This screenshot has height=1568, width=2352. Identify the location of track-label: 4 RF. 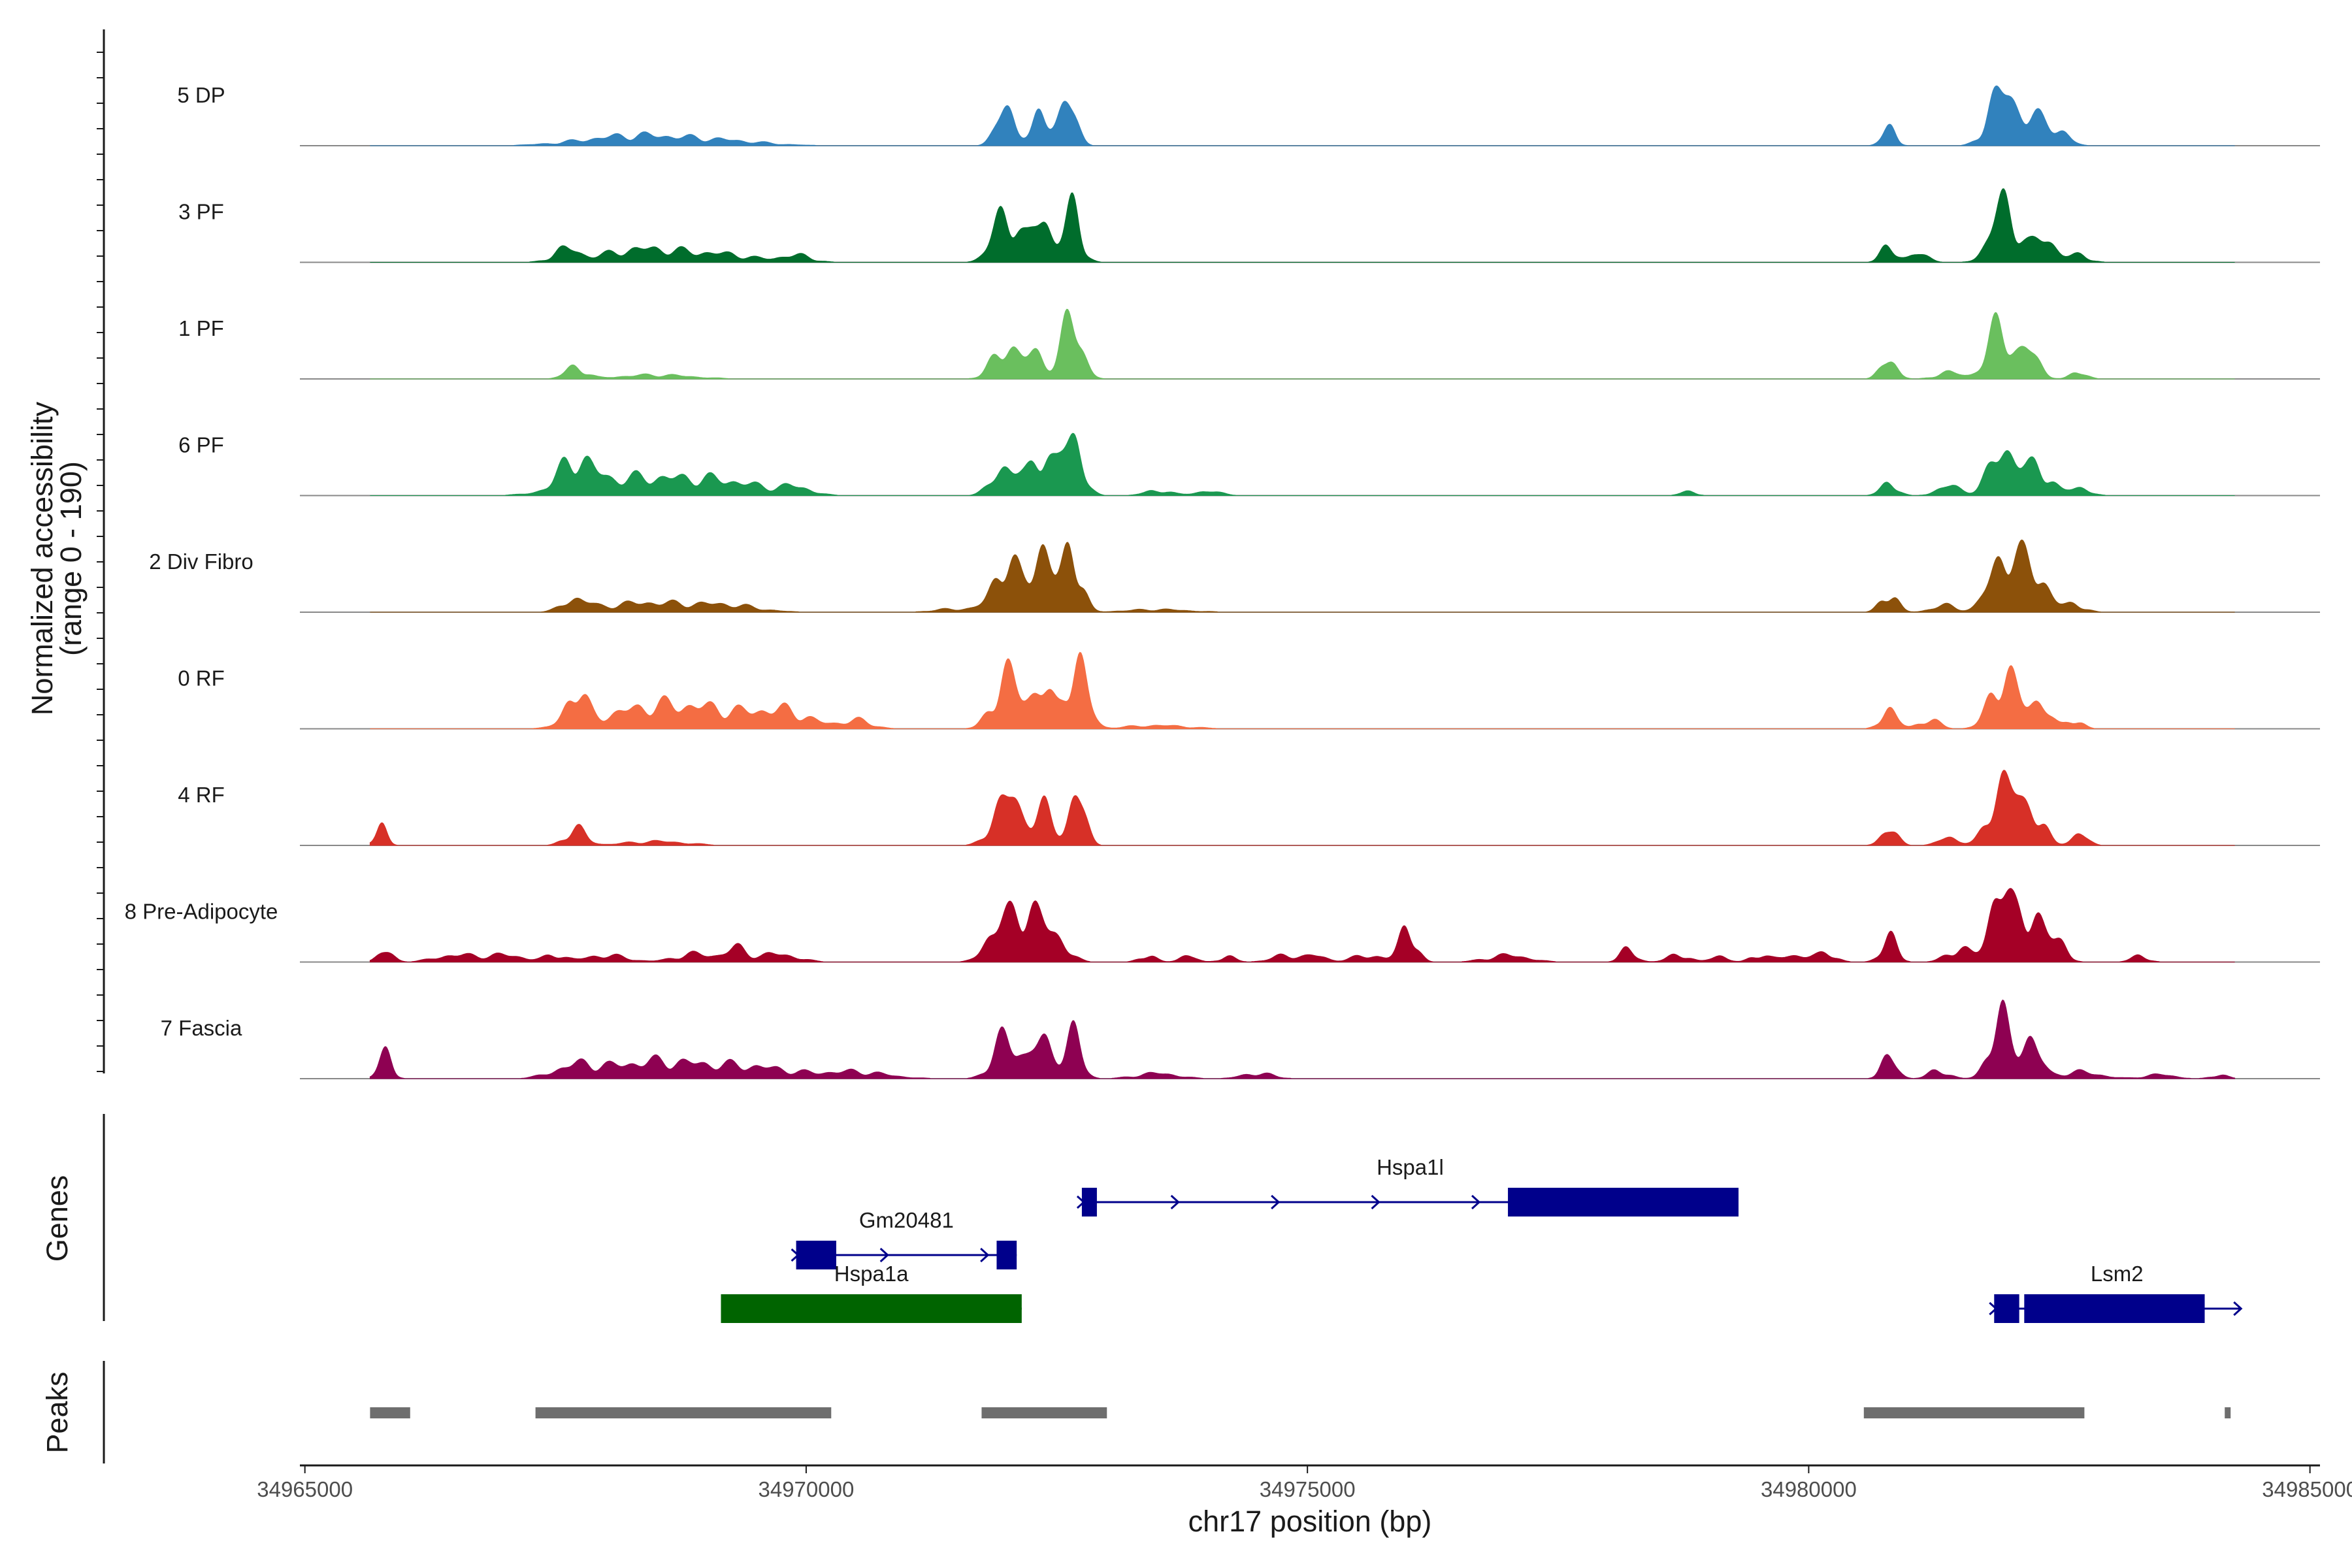
(201, 795).